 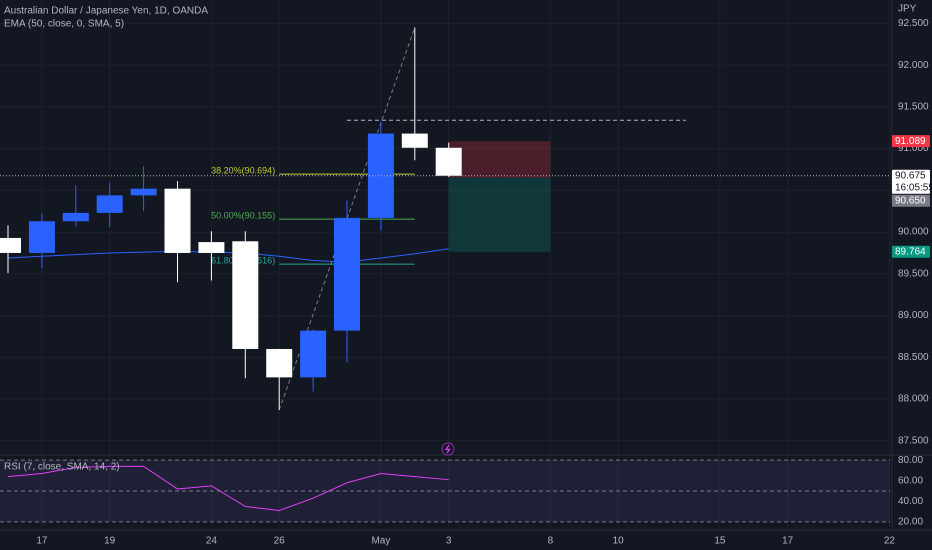 What do you see at coordinates (280, 541) in the screenshot?
I see `x-tick-label: 26` at bounding box center [280, 541].